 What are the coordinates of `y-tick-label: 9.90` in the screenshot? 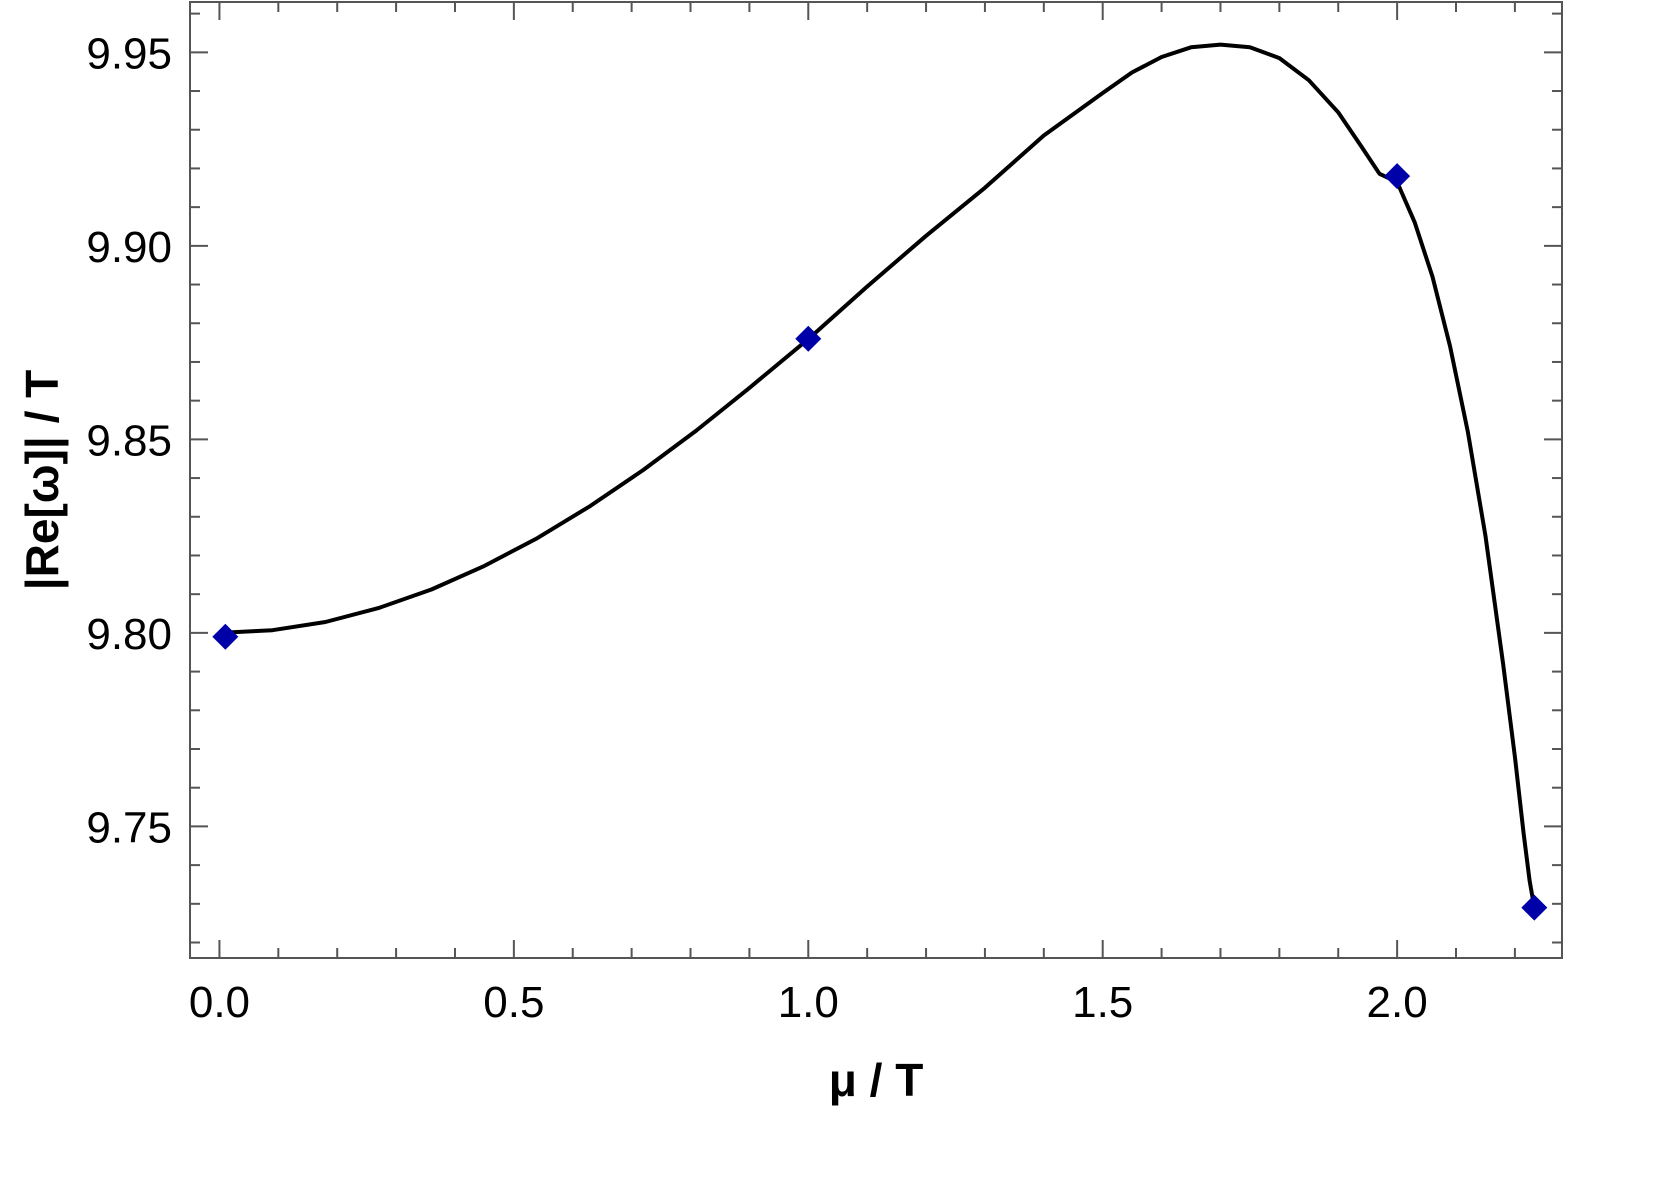 It's located at (129, 247).